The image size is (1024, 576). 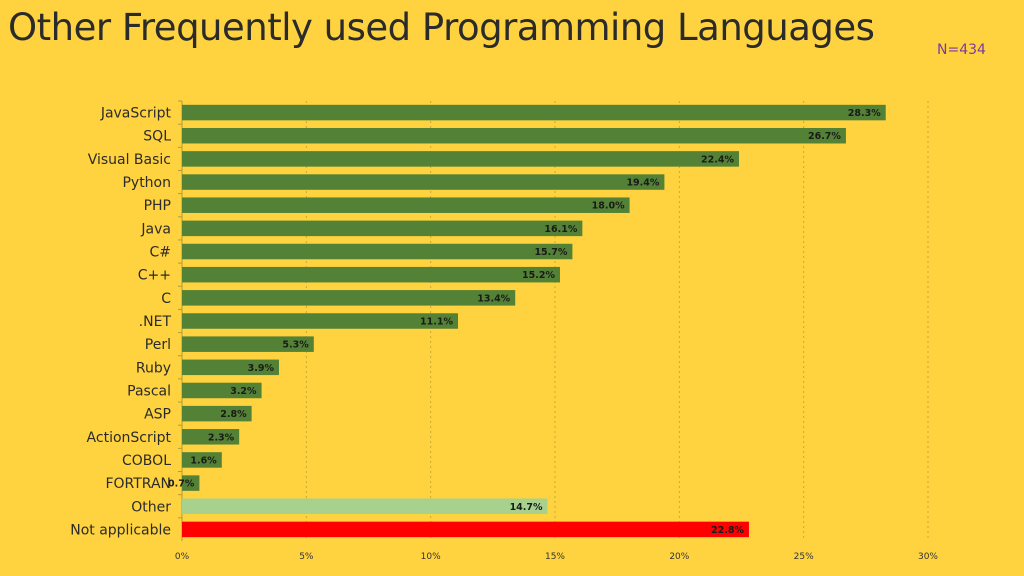 What do you see at coordinates (961, 50) in the screenshot?
I see `sample-size-label: N=434` at bounding box center [961, 50].